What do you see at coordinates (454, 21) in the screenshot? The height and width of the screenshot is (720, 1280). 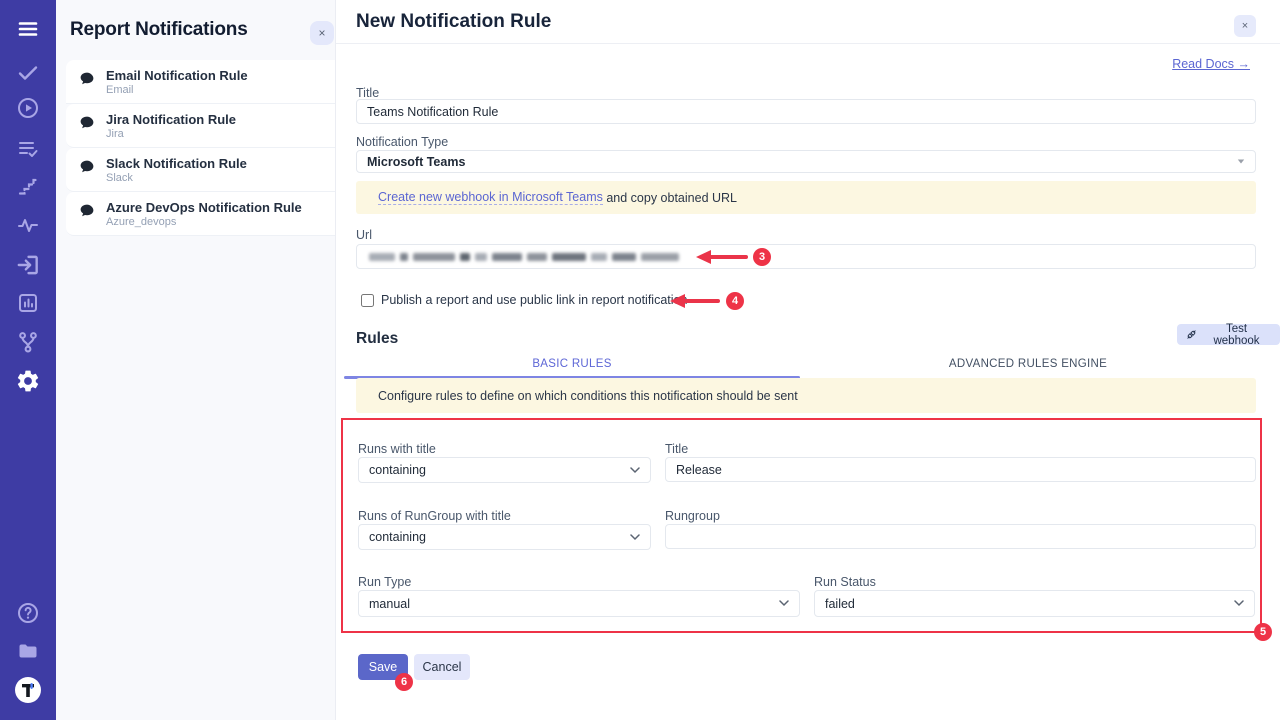 I see `page-title: New Notification Rule` at bounding box center [454, 21].